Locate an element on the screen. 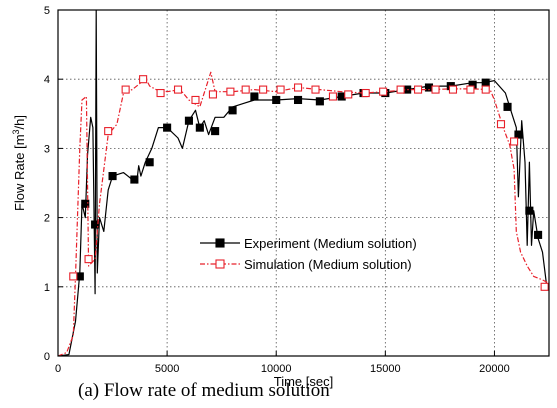 The height and width of the screenshot is (408, 557). y-tick-label: 2 is located at coordinates (47, 219).